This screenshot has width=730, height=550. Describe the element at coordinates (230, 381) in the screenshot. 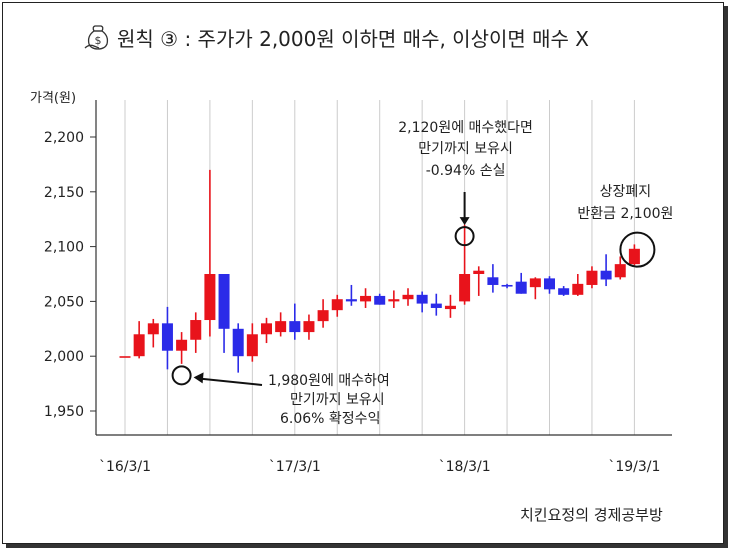

I see `annotation-arrow` at that location.